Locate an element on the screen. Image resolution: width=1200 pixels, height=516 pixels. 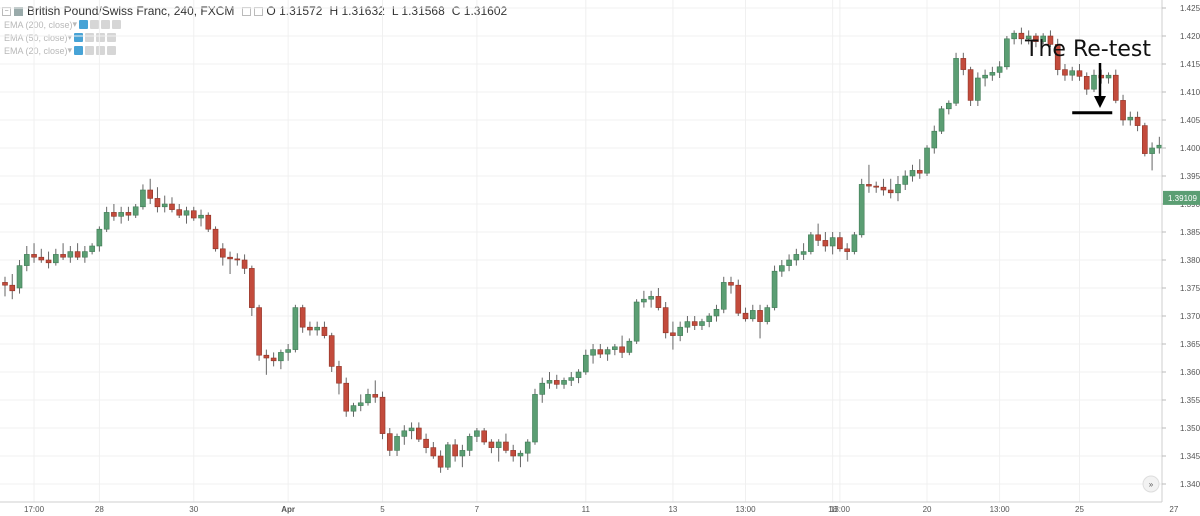
indicator-label: EMA (50, close) is located at coordinates (36, 37).